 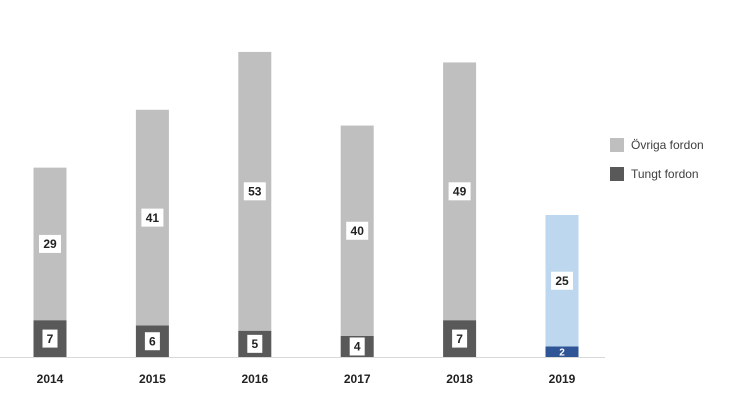 I want to click on data-label: 53, so click(x=255, y=191).